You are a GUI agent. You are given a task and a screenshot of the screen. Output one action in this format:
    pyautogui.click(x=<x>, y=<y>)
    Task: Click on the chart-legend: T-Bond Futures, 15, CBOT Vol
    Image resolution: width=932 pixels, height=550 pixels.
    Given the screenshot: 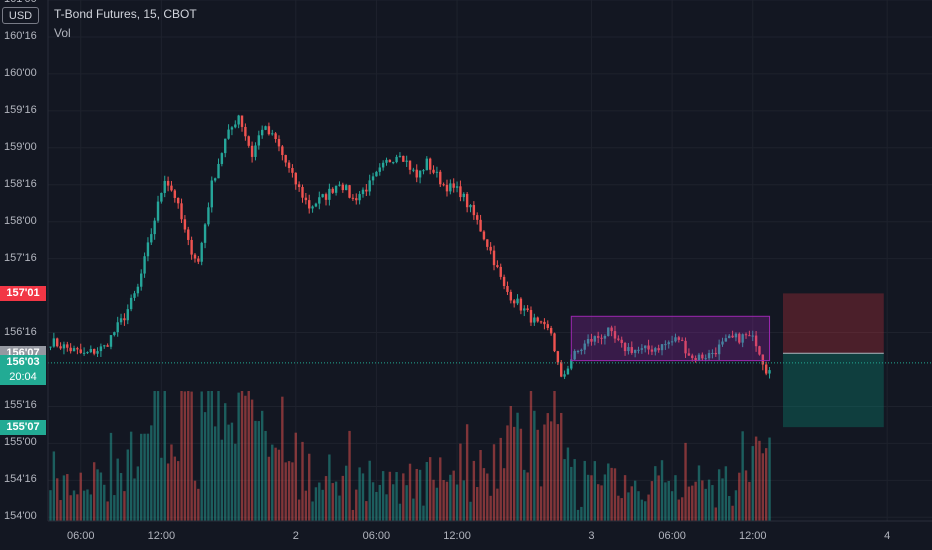 What is the action you would take?
    pyautogui.click(x=125, y=23)
    